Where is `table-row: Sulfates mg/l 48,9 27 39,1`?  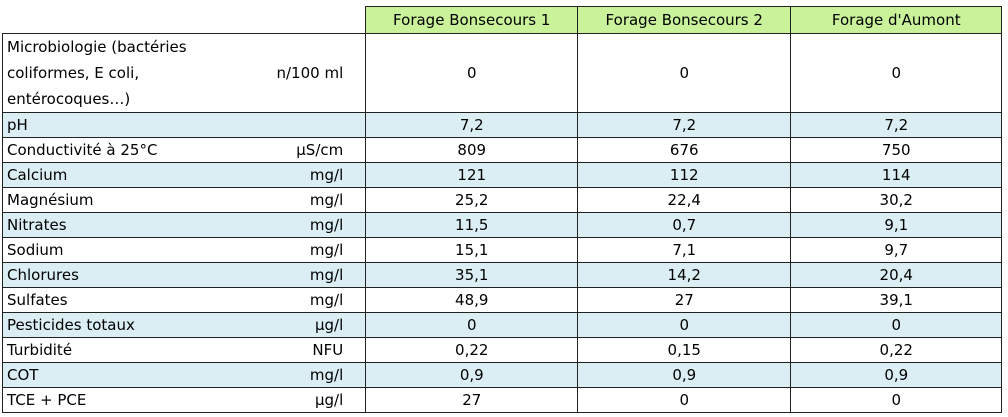 table-row: Sulfates mg/l 48,9 27 39,1 is located at coordinates (502, 300).